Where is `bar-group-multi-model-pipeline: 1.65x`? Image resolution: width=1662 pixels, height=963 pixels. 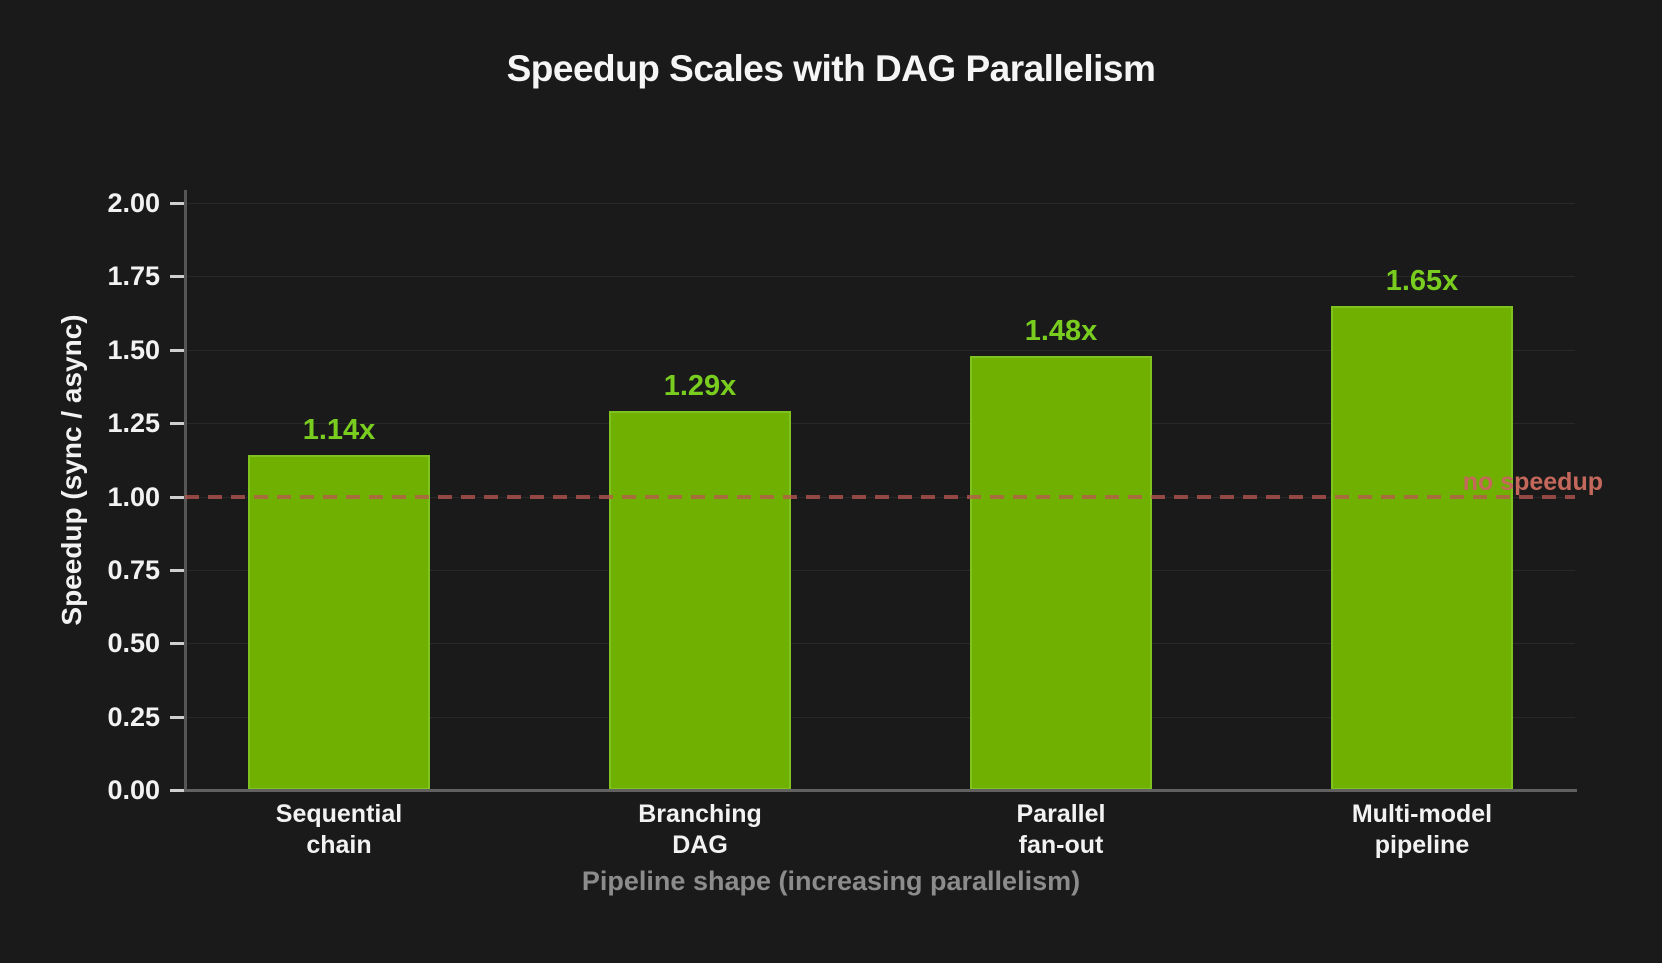 bar-group-multi-model-pipeline: 1.65x is located at coordinates (1422, 527).